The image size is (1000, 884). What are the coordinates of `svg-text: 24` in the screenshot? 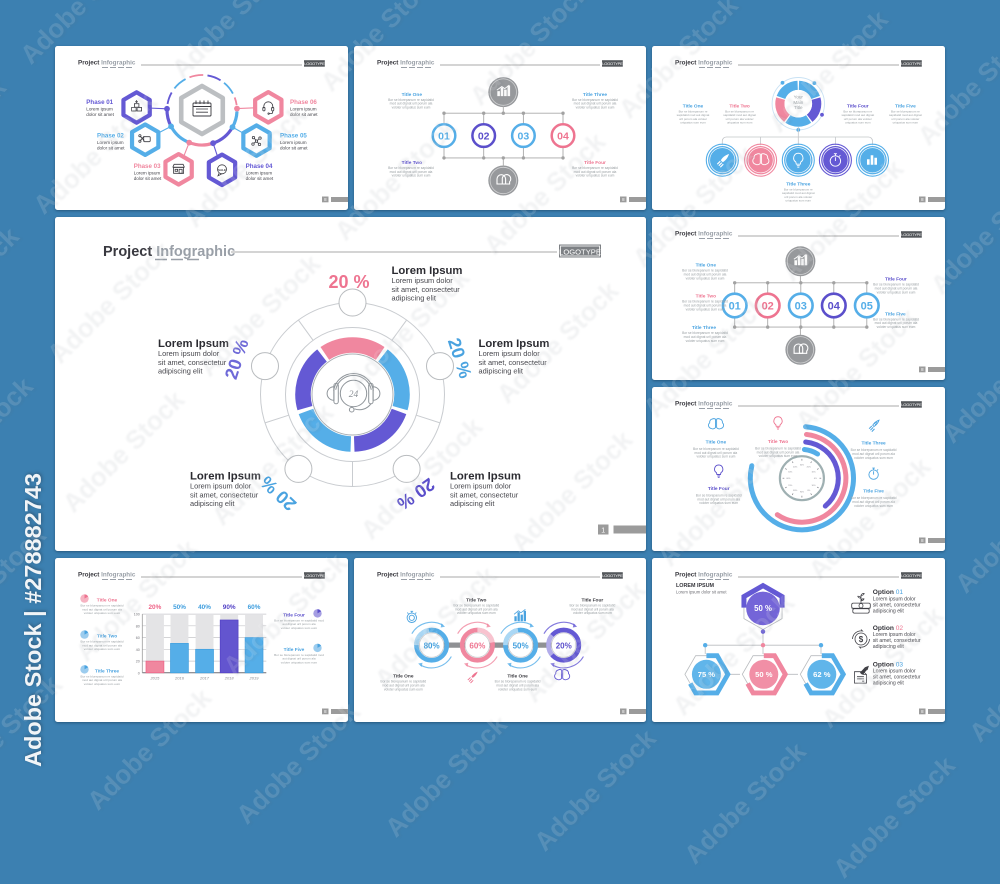 It's located at (354, 395).